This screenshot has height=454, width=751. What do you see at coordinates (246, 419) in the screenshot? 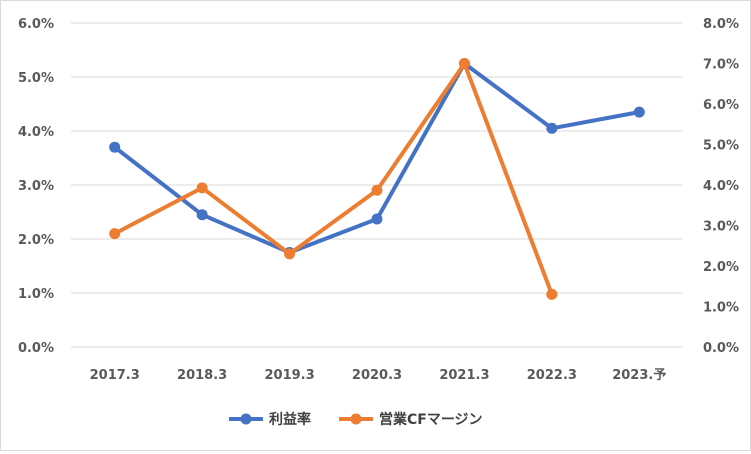
I see `legend-marker-profit-rate` at bounding box center [246, 419].